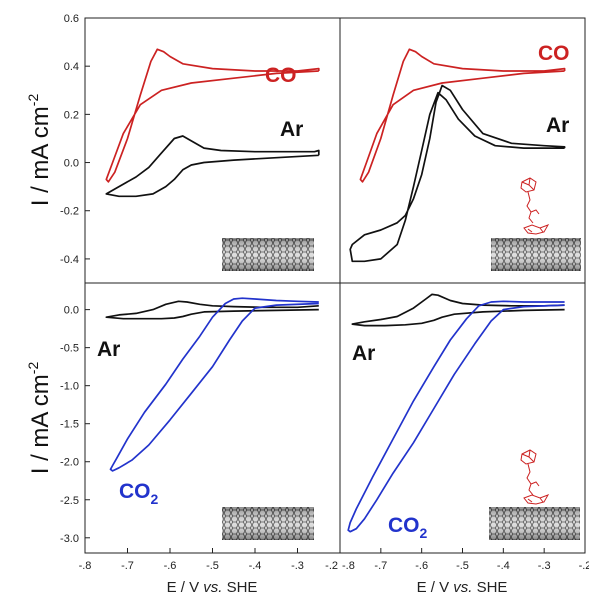  What do you see at coordinates (69, 212) in the screenshot?
I see `ytick-label-0-1: -0.2` at bounding box center [69, 212].